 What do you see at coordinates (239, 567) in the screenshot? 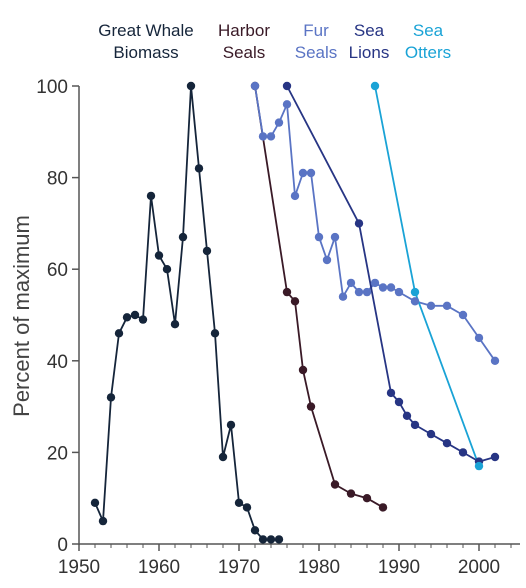
I see `x-tick-label: 1970` at bounding box center [239, 567].